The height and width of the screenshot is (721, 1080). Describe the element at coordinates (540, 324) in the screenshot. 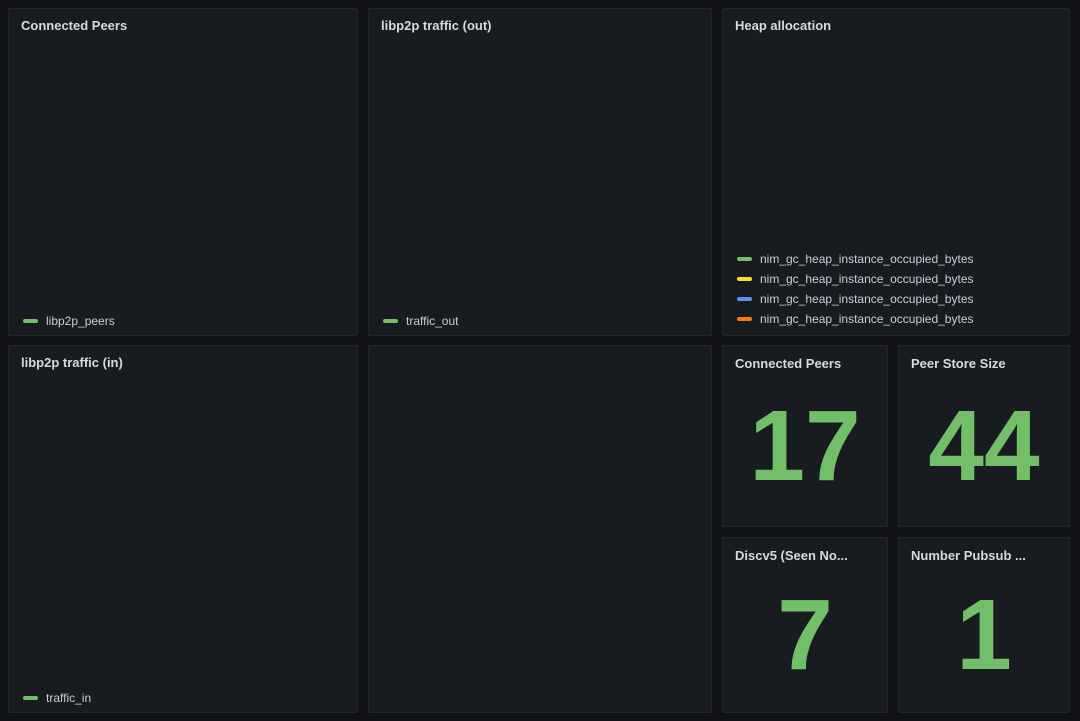

I see `legend-traffic-out: traffic_out` at that location.